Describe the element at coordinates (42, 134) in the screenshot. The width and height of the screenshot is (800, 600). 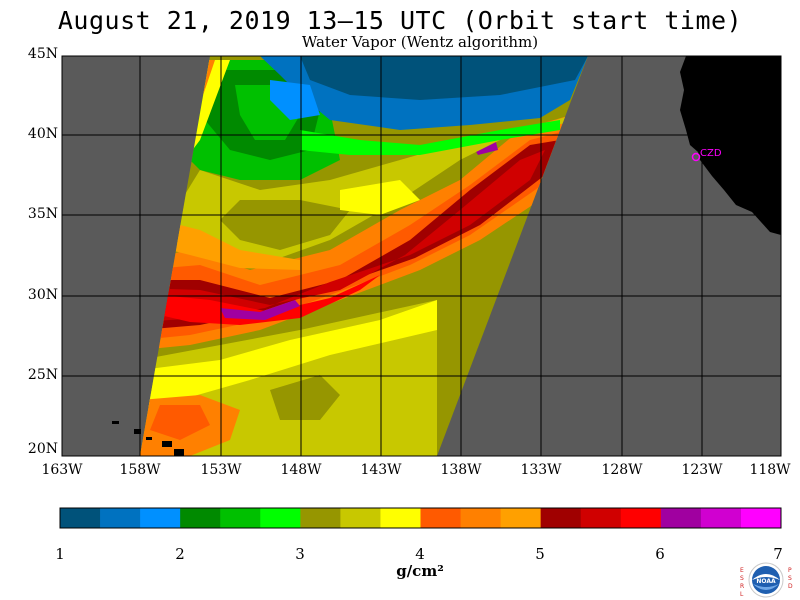
I see `lat-label-40n: 40N` at that location.